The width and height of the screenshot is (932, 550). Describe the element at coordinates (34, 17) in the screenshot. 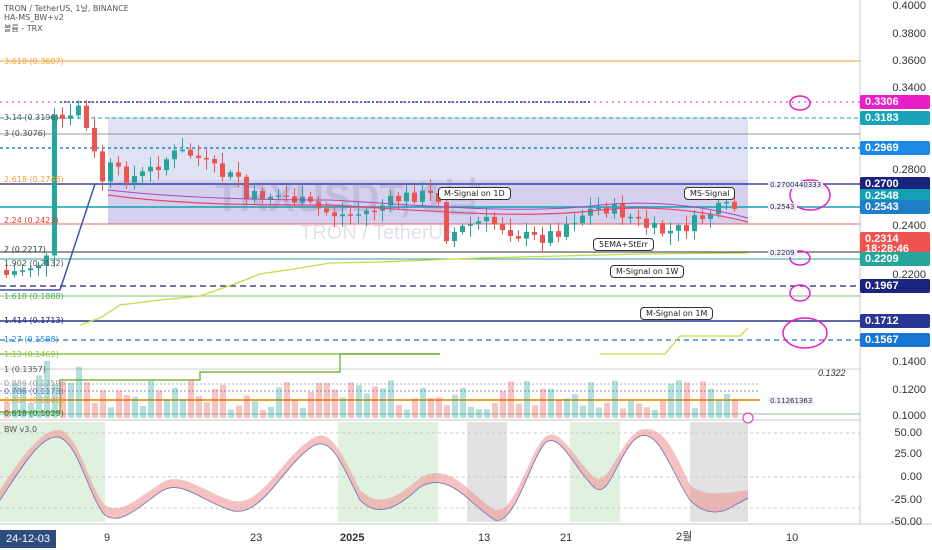

I see `indicator-label: HA-MS_BW+v2` at that location.